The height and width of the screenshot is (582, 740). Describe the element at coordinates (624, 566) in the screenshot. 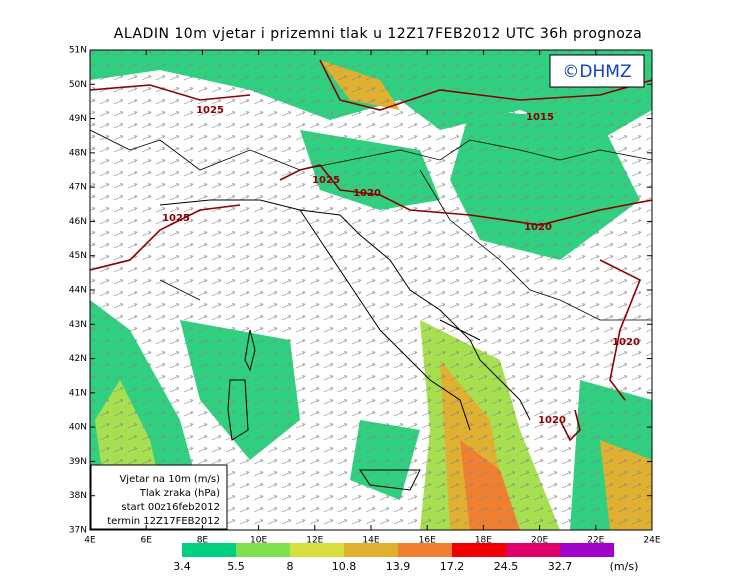

I see `colorbar-unit: (m/s)` at that location.